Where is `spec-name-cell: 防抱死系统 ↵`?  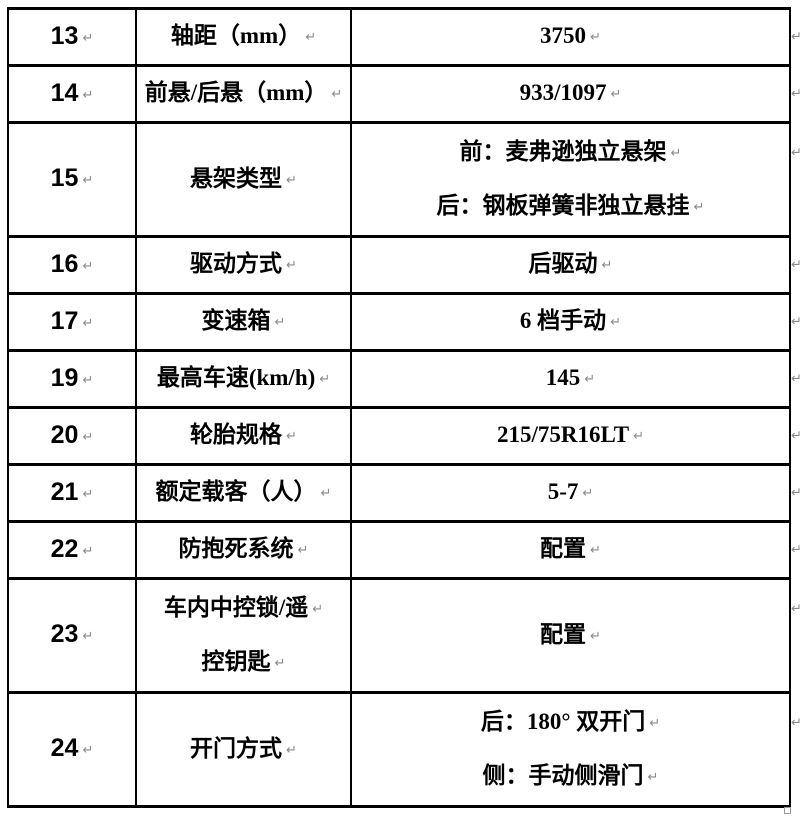 spec-name-cell: 防抱死系统 ↵ is located at coordinates (243, 550).